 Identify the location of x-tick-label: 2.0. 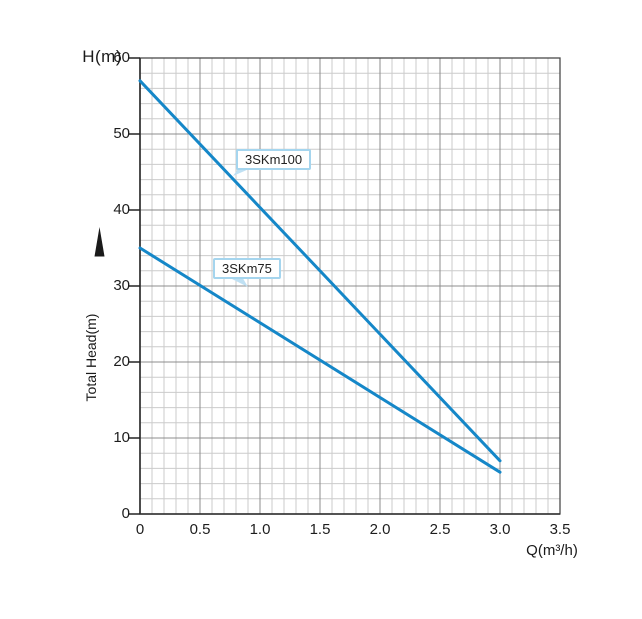
(380, 529).